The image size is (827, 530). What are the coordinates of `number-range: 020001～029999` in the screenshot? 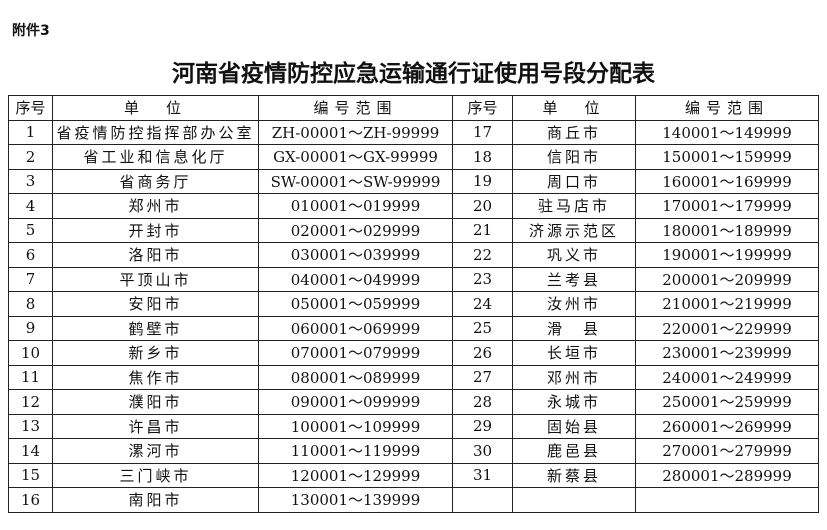 It's located at (355, 230).